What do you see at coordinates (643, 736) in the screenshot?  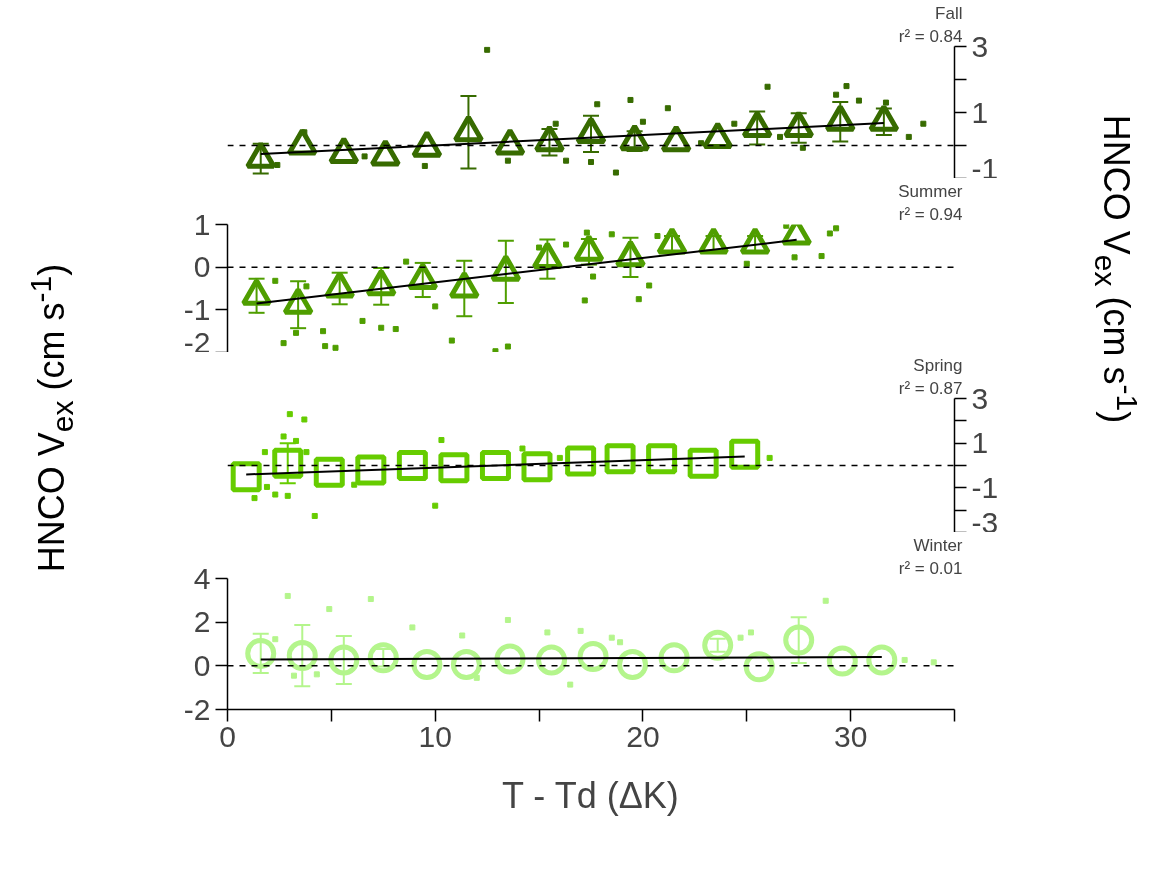 I see `x-tick-label: 20` at bounding box center [643, 736].